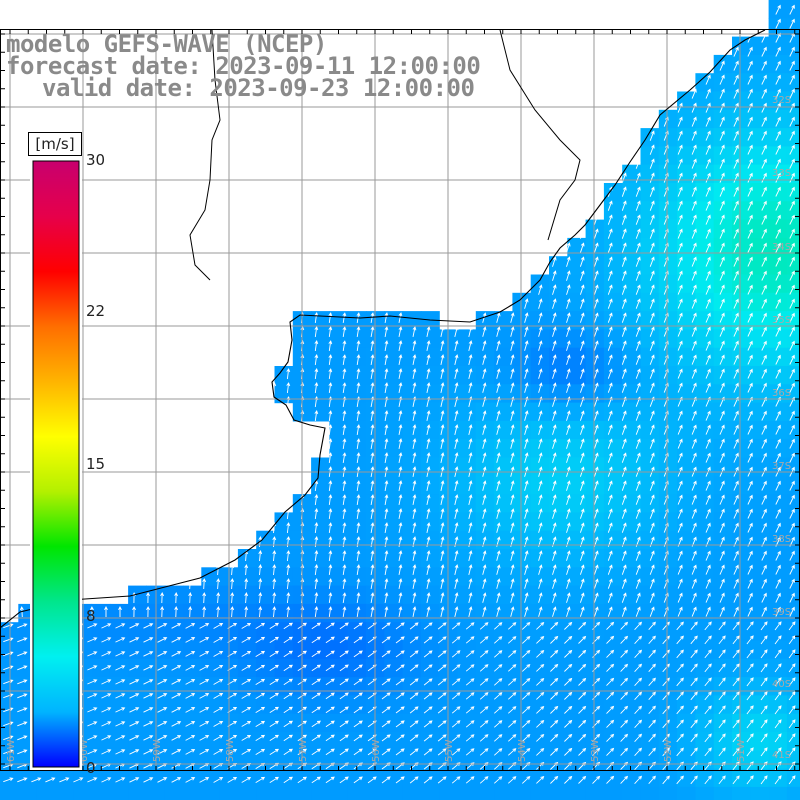 The width and height of the screenshot is (800, 800). I want to click on longitude-label: 61W, so click(11, 750).